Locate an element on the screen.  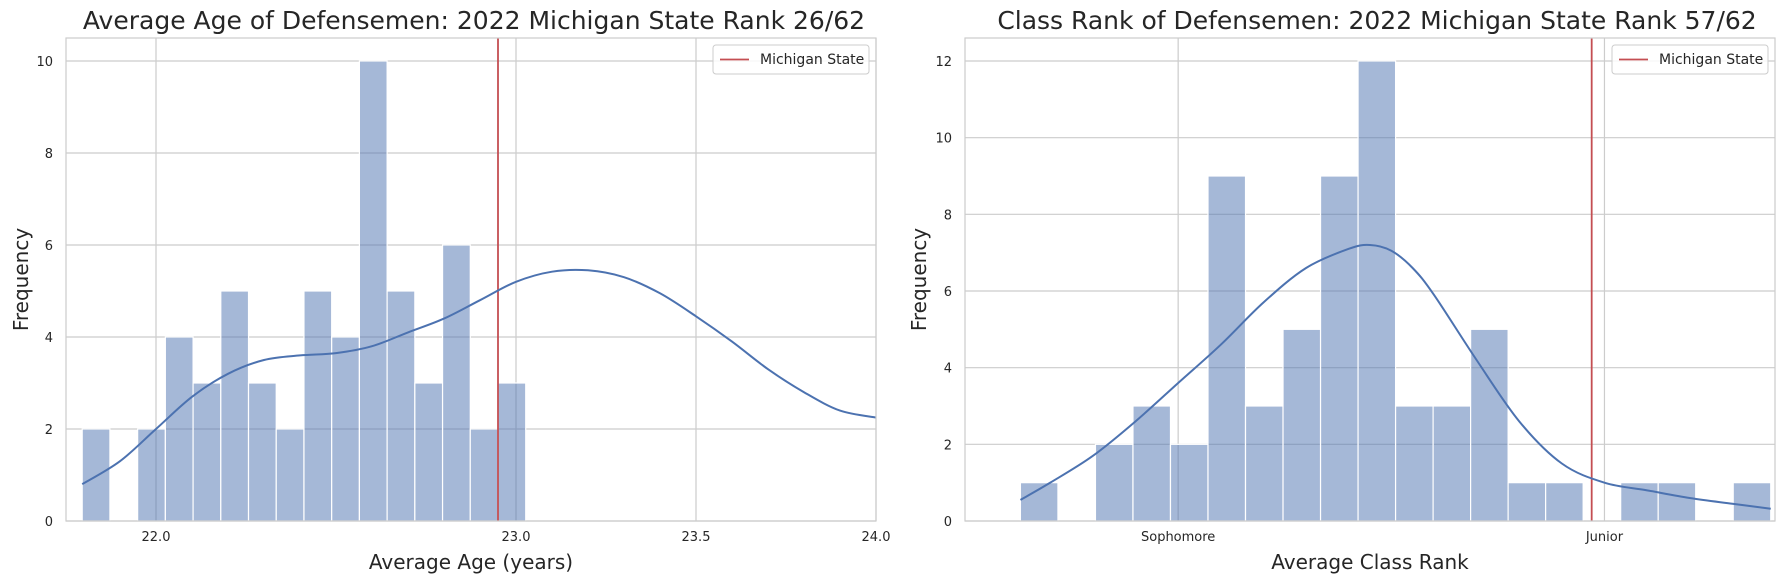
age-y-ticks: 0 2 4 6 8 10 is located at coordinates (44, 292).